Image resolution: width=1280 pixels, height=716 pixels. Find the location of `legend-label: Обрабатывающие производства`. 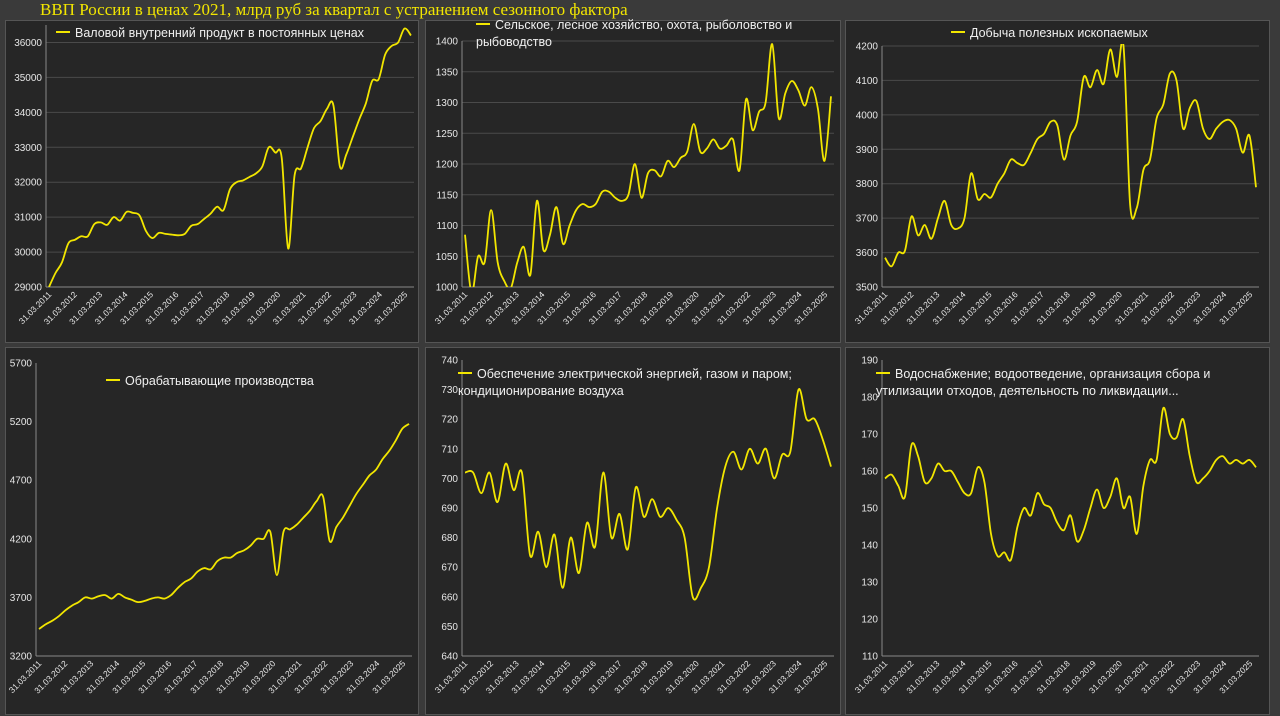

legend-label: Обрабатывающие производства is located at coordinates (219, 381).